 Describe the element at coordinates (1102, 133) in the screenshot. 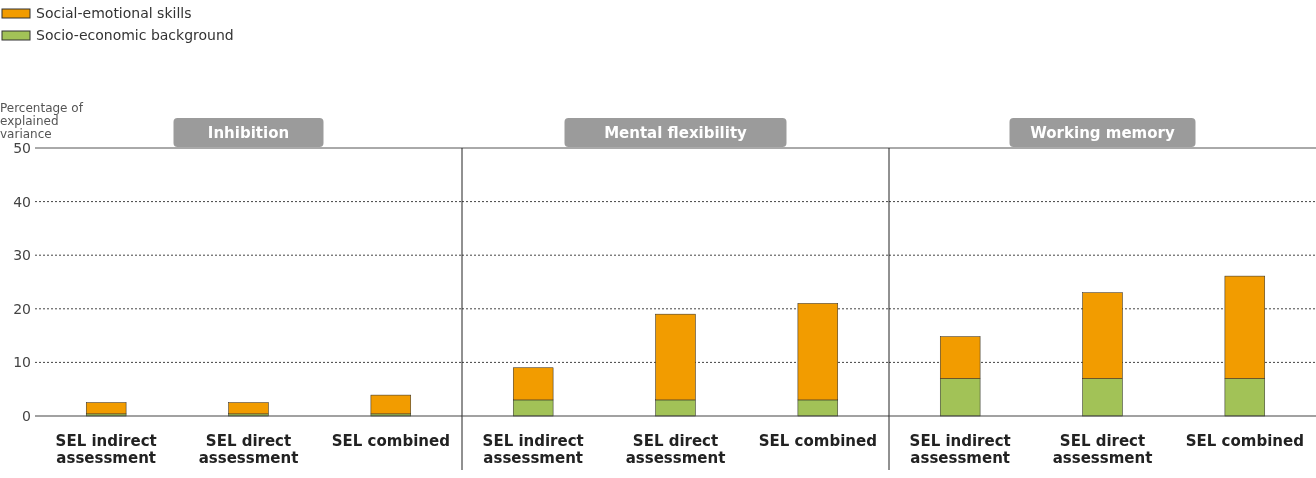

I see `chart-title: Working memory` at that location.